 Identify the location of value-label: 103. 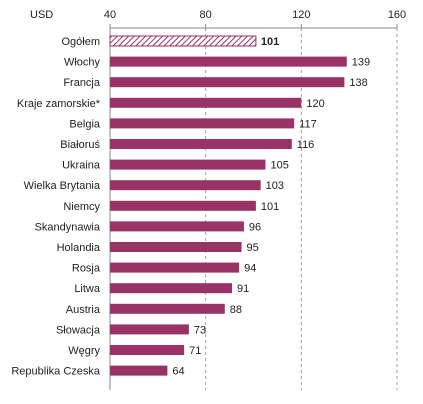
(275, 186).